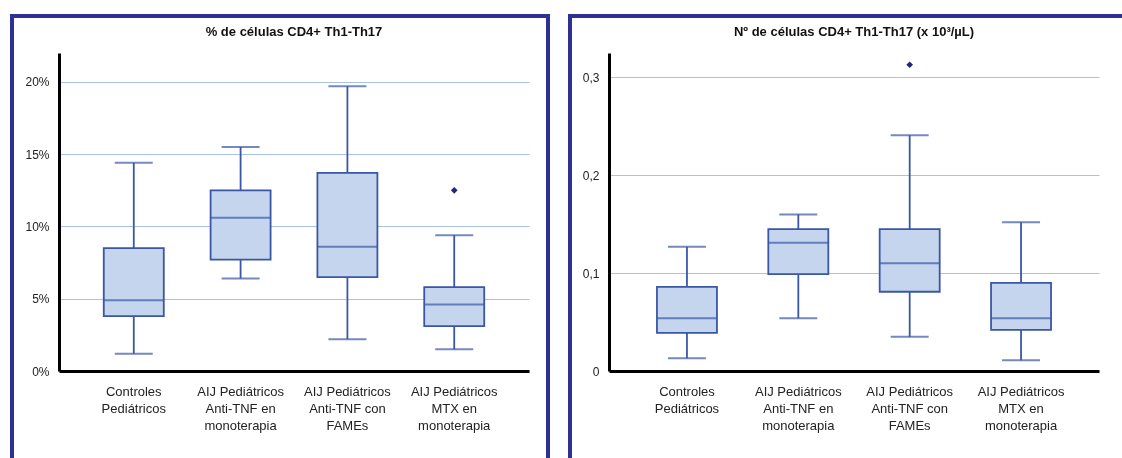 This screenshot has height=458, width=1122. Describe the element at coordinates (37, 154) in the screenshot. I see `y-tick-label: 15%` at that location.